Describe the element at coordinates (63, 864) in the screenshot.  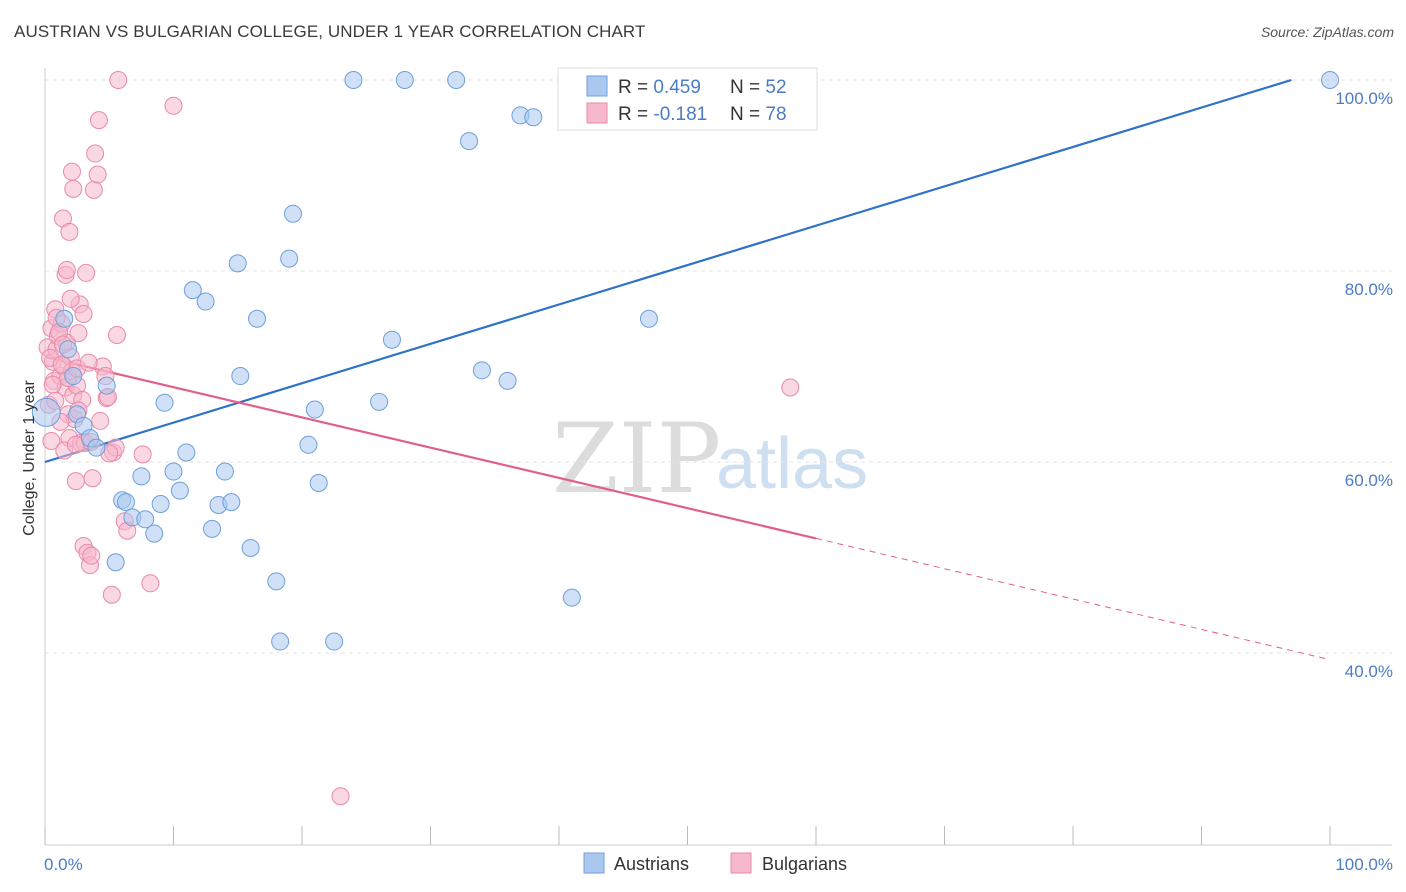
I see `x-tick-label: 0.0%` at that location.